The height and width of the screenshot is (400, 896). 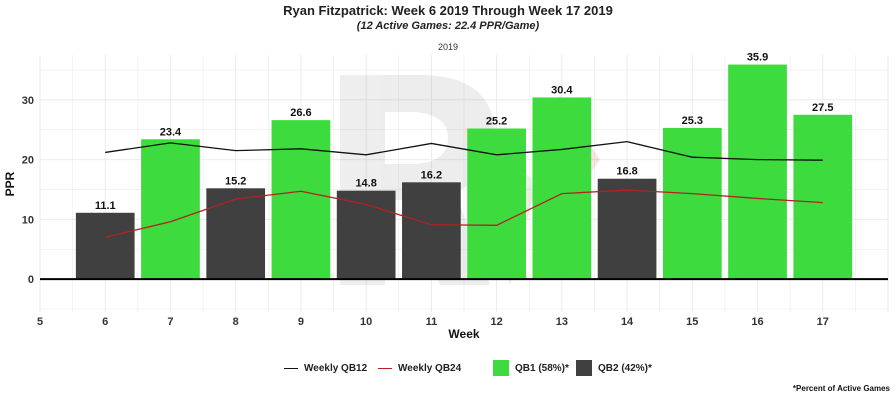 What do you see at coordinates (291, 368) in the screenshot?
I see `legend-swatch-qb12` at bounding box center [291, 368].